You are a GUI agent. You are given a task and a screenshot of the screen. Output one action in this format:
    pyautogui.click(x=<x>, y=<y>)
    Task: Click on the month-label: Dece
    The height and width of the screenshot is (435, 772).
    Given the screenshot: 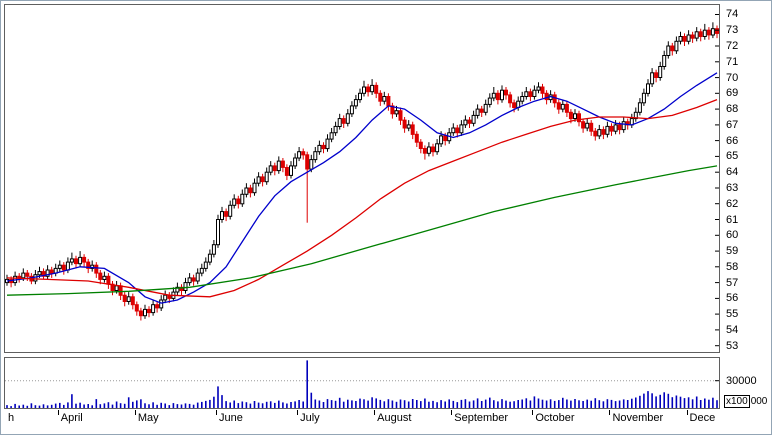 What is the action you would take?
    pyautogui.click(x=702, y=418)
    